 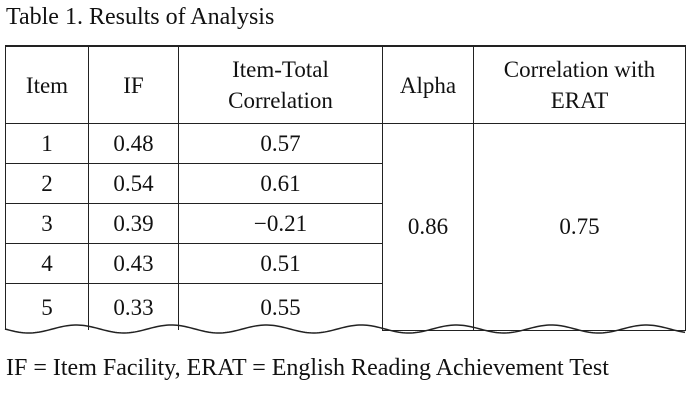 I want to click on wavy-line, so click(x=345, y=329).